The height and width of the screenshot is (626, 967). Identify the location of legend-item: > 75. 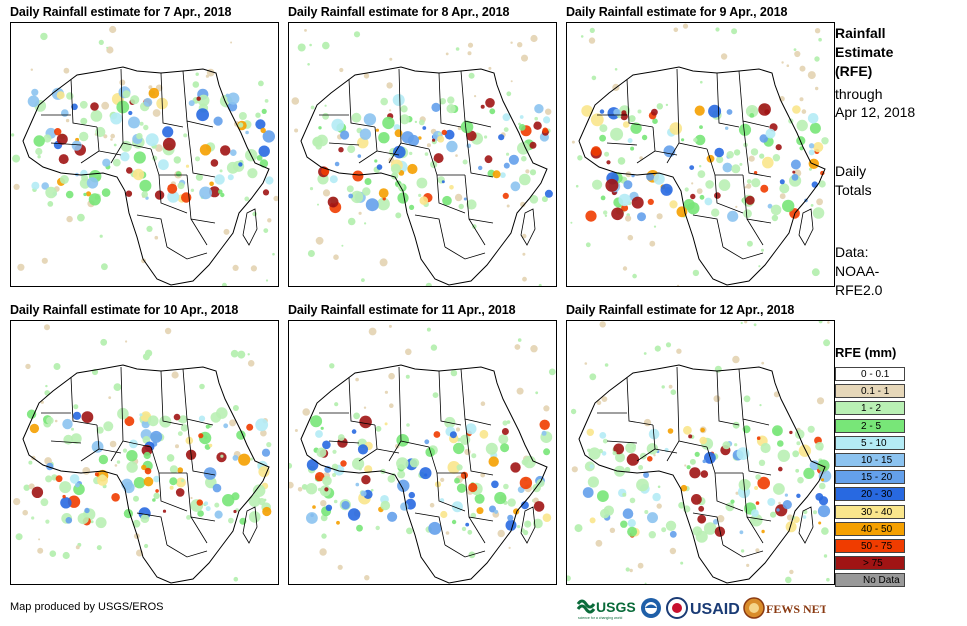
(870, 564).